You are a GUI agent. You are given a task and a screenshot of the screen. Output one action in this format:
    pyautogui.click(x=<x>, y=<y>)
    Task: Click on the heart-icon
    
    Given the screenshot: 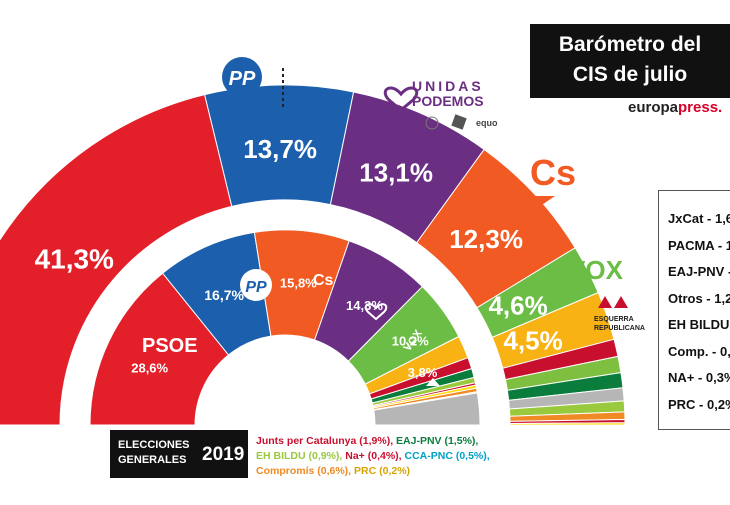 What is the action you would take?
    pyautogui.click(x=401, y=99)
    